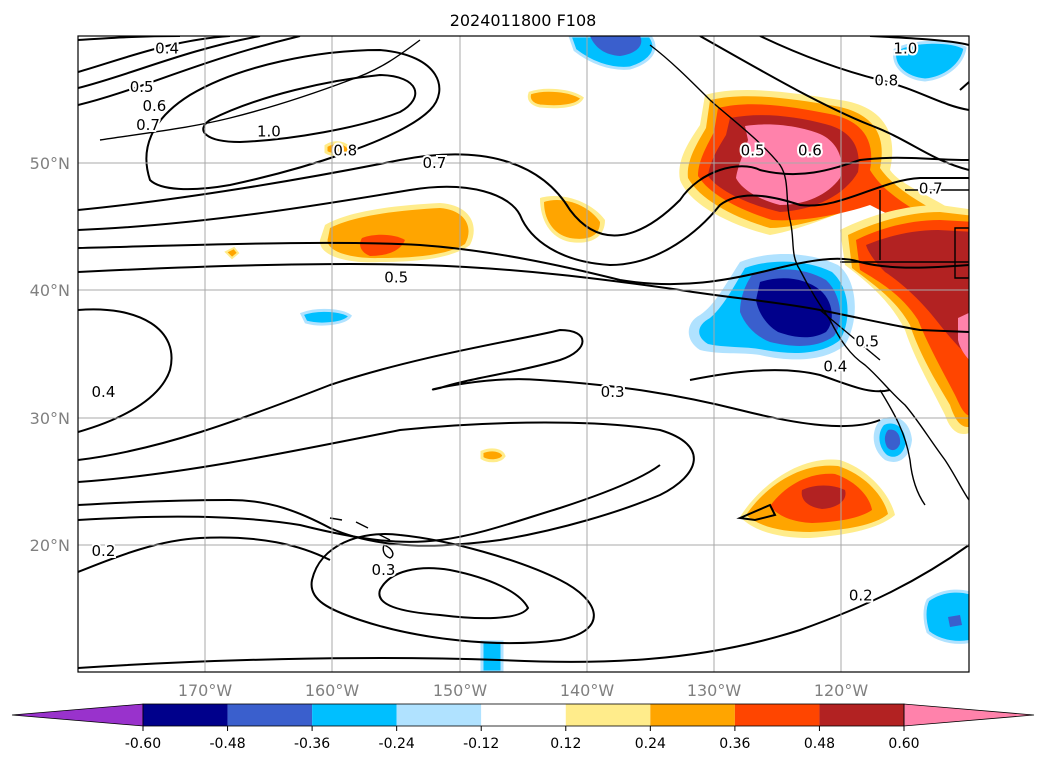 The width and height of the screenshot is (1047, 765). I want to click on colorbar-extend-low, so click(77, 715).